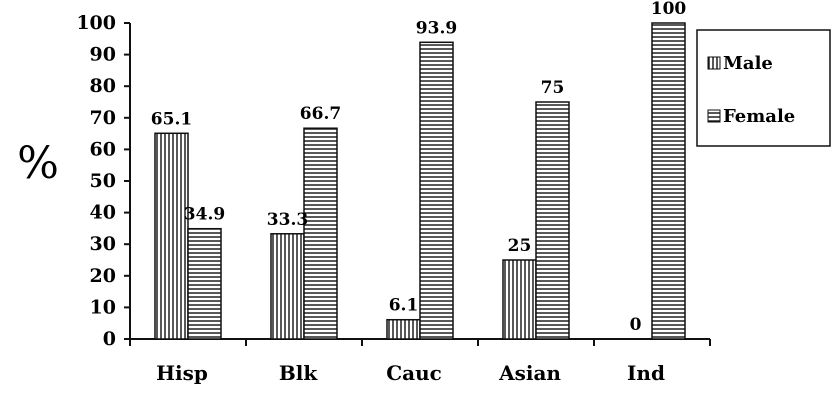 This screenshot has height=409, width=835. What do you see at coordinates (714, 63) in the screenshot?
I see `legend-swatch-male` at bounding box center [714, 63].